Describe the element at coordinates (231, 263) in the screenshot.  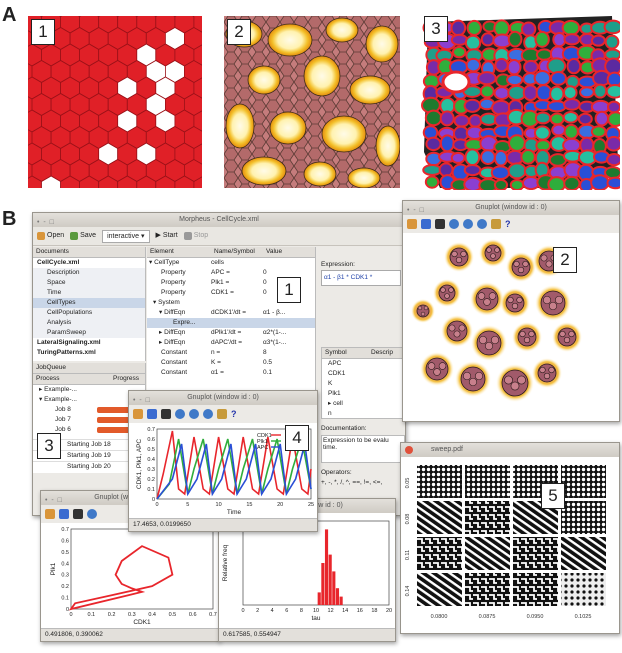
I see `table-row: ▾ CellType cells` at that location.